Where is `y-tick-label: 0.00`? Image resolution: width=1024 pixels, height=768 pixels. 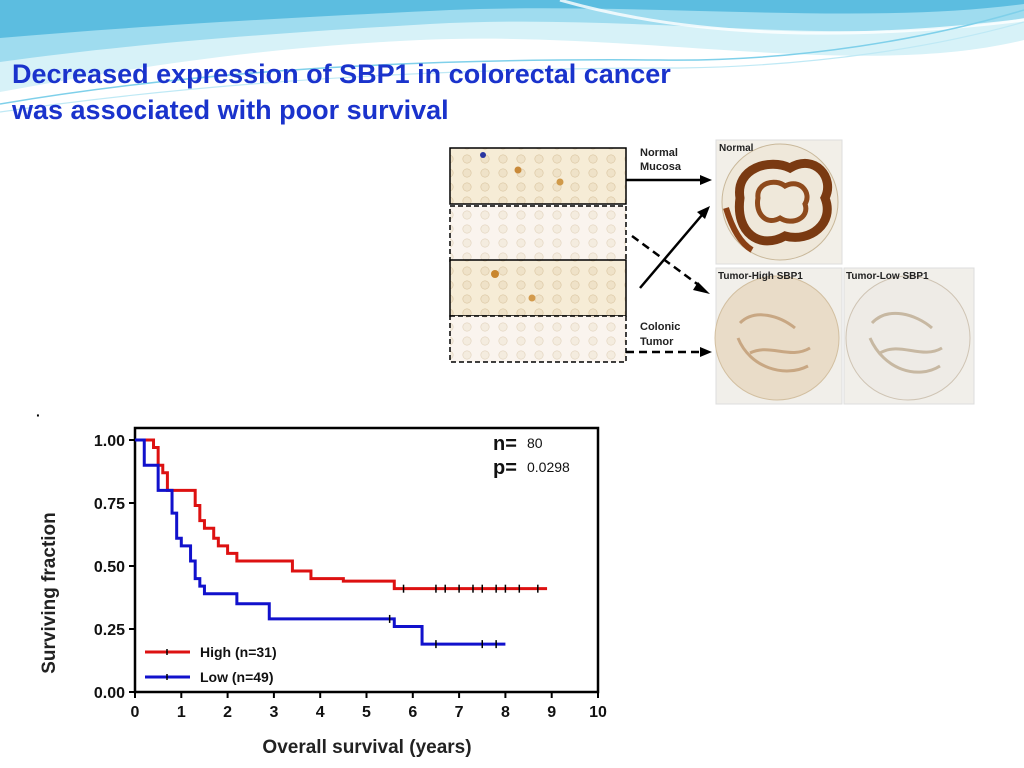
y-tick-label: 0.00 is located at coordinates (109, 693).